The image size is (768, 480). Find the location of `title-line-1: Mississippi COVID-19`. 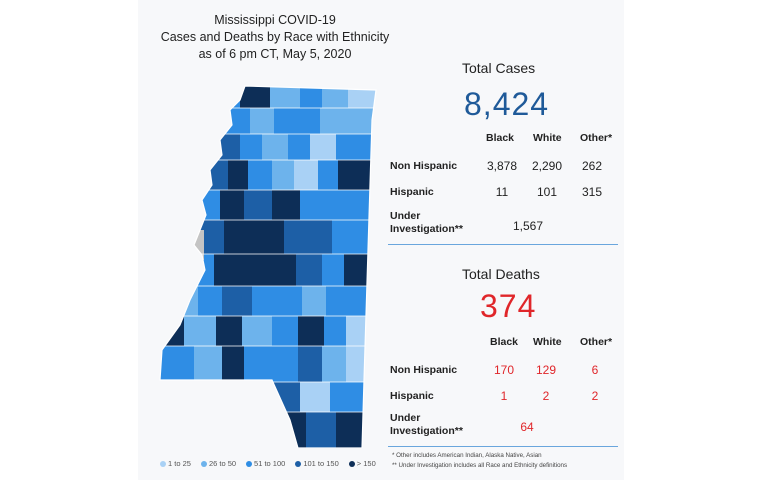

title-line-1: Mississippi COVID-19 is located at coordinates (275, 20).